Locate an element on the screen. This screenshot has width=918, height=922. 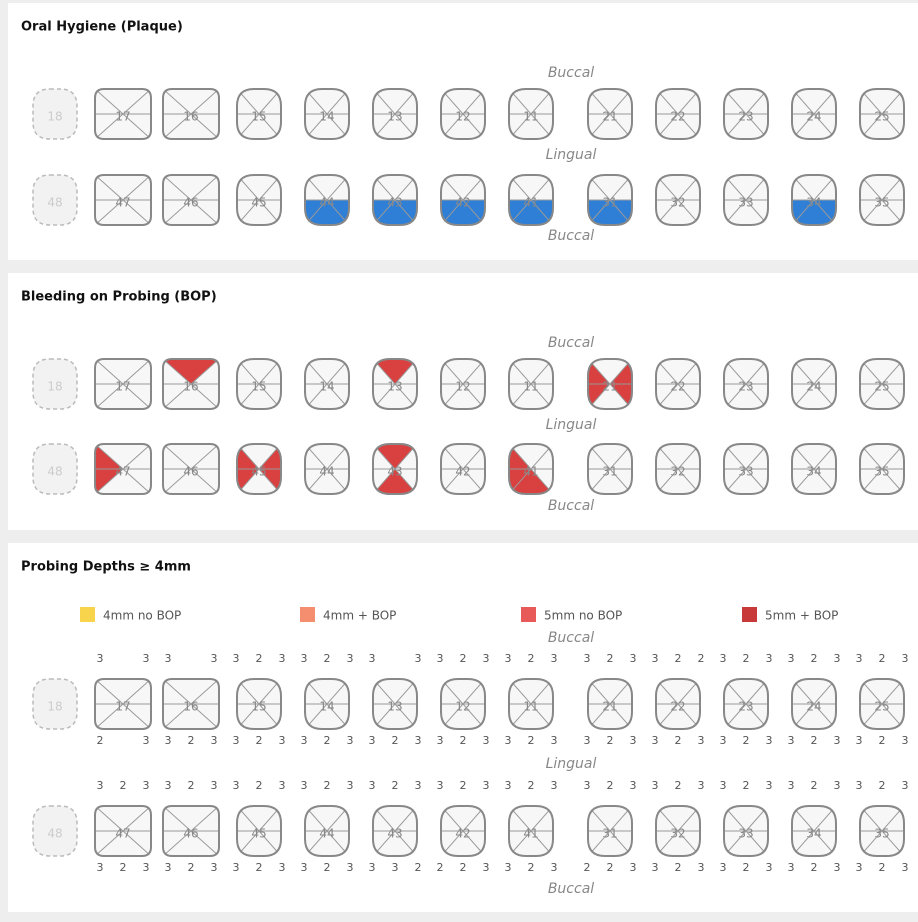
tooth: 46 is located at coordinates (191, 469).